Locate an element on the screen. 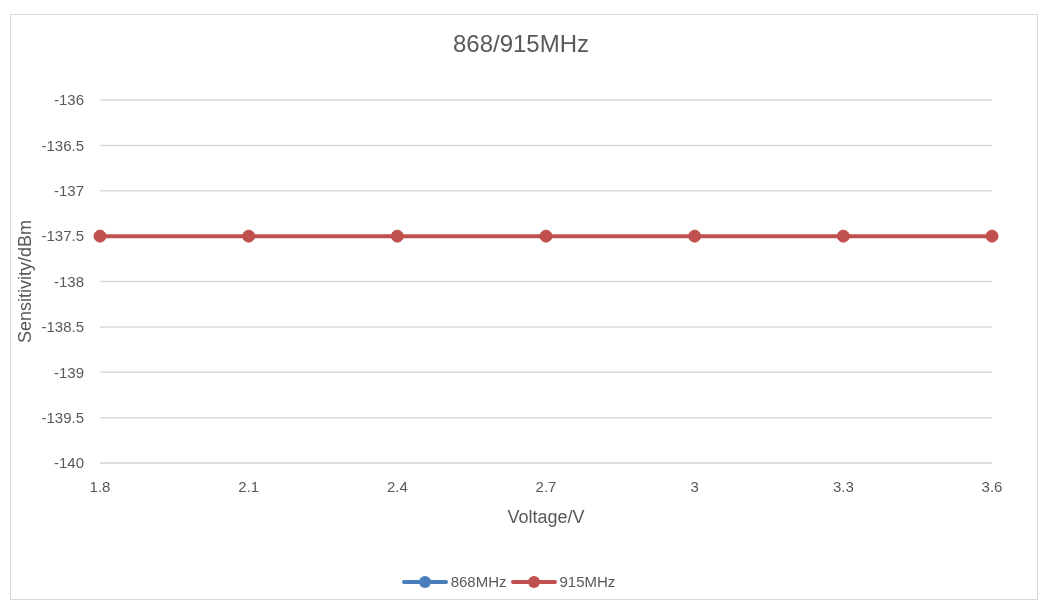 This screenshot has height=603, width=1042. chart-title: 868/915MHz is located at coordinates (521, 44).